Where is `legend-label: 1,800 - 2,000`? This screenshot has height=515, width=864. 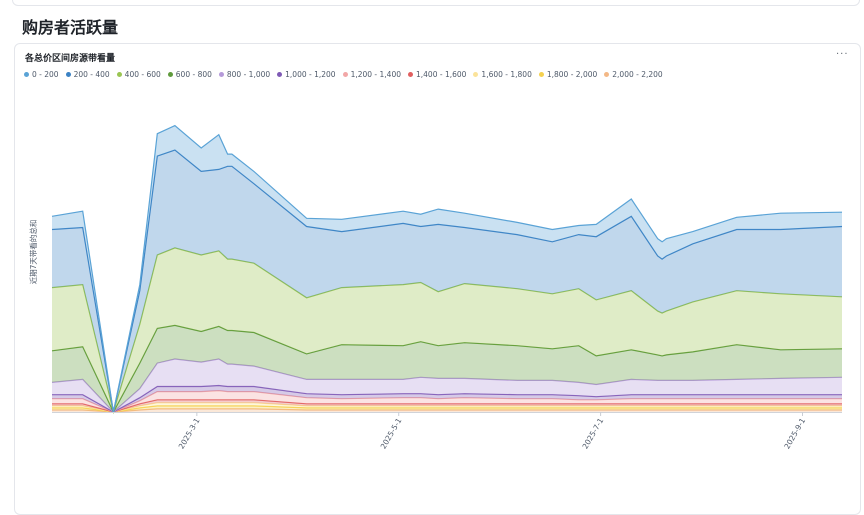 legend-label: 1,800 - 2,000 is located at coordinates (572, 74).